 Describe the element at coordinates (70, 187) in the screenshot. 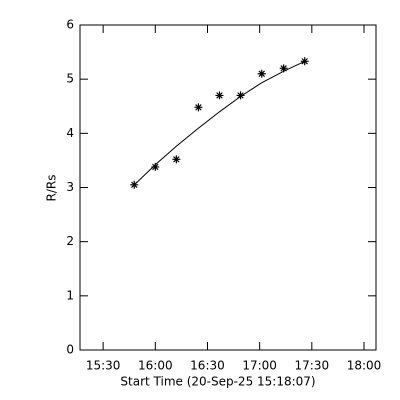

I see `y-tick-label: 3` at that location.